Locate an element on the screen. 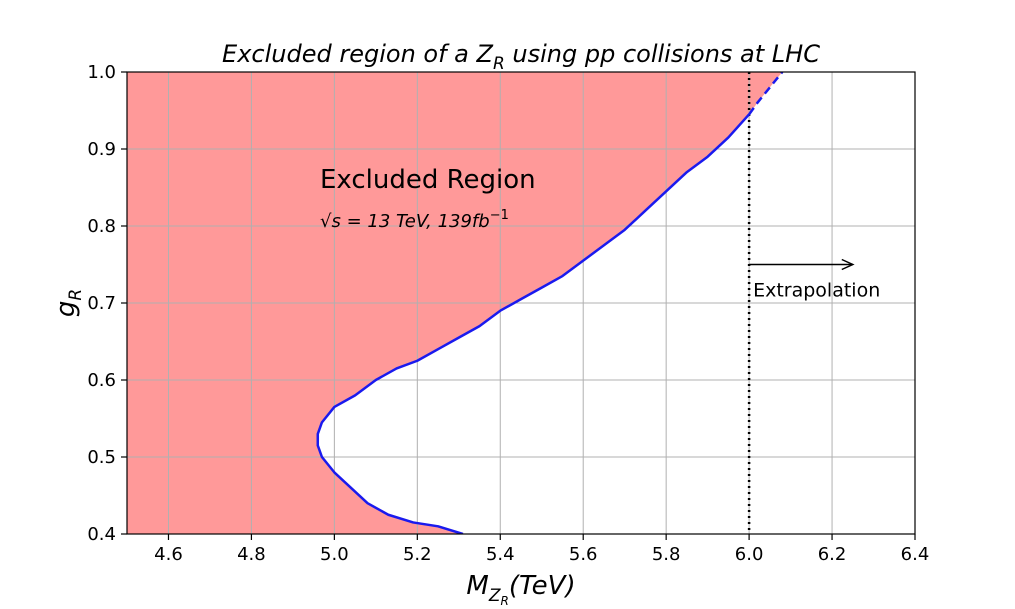 This screenshot has width=1015, height=609. y-tick-label: 0.8 is located at coordinates (101, 226).